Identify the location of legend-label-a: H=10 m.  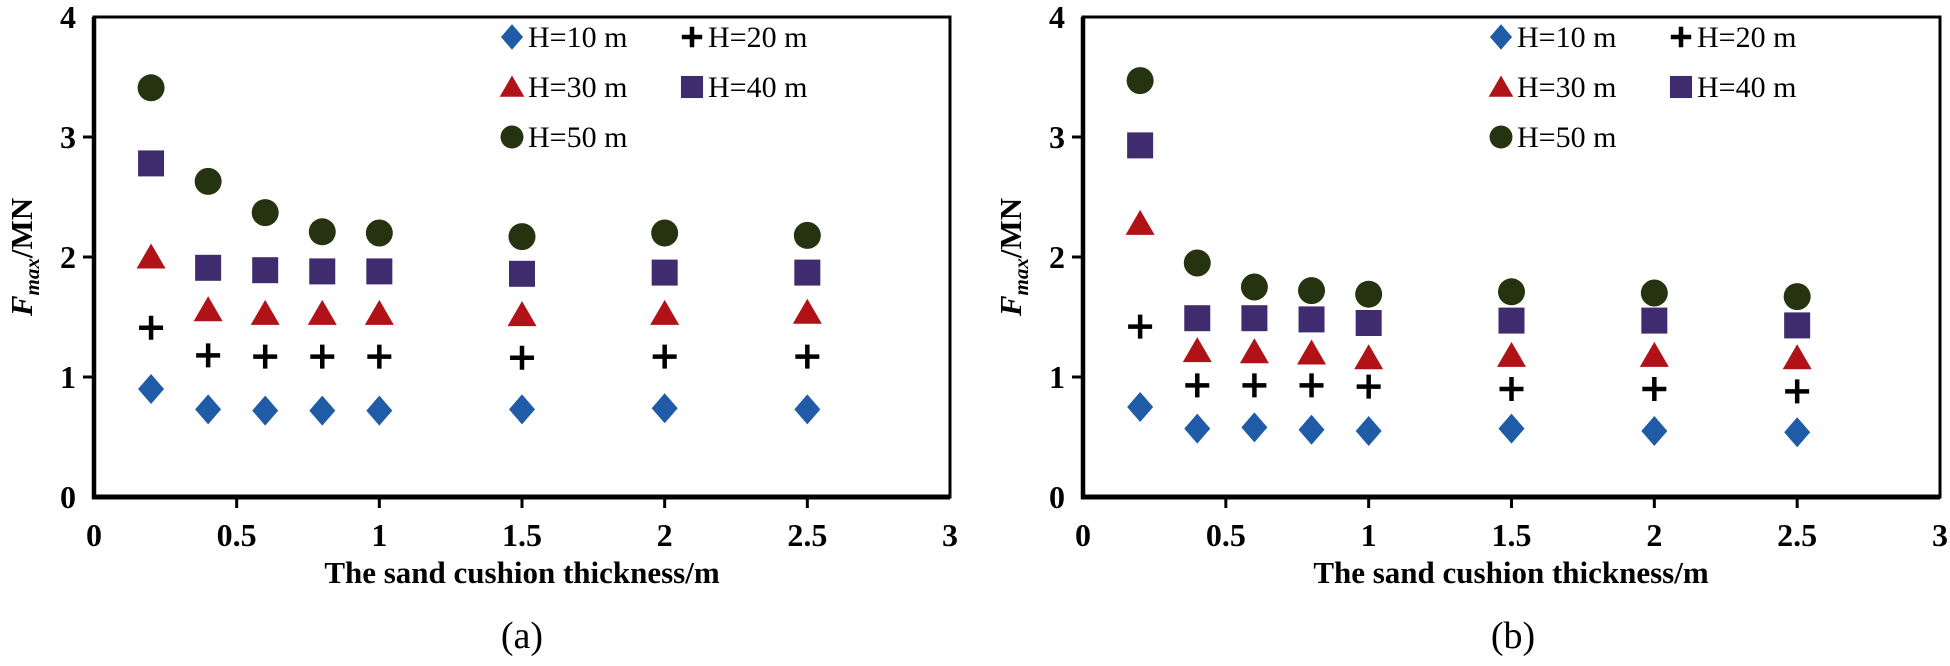
(577, 37).